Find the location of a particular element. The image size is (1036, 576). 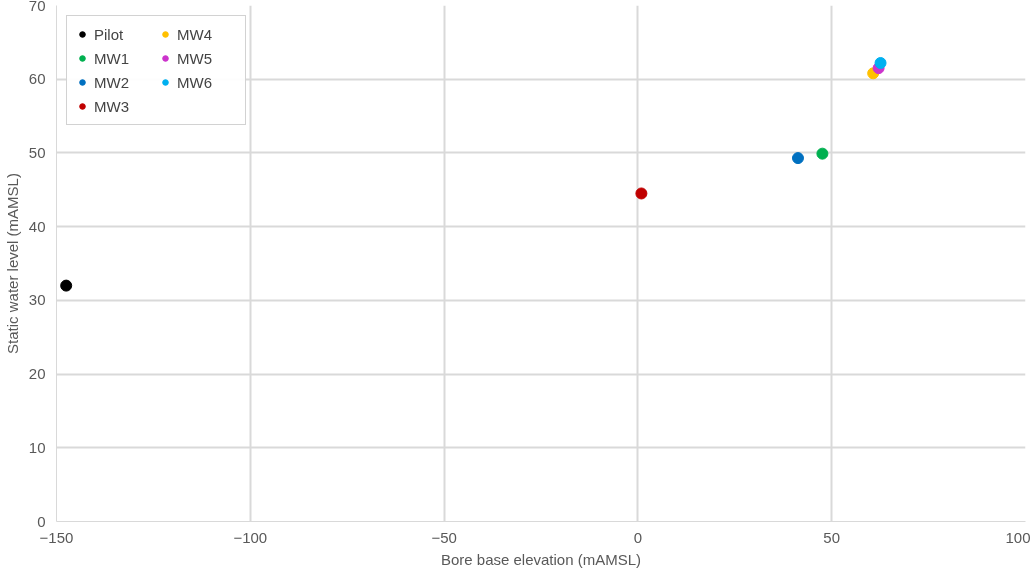

legend-label: MW1 is located at coordinates (112, 58).